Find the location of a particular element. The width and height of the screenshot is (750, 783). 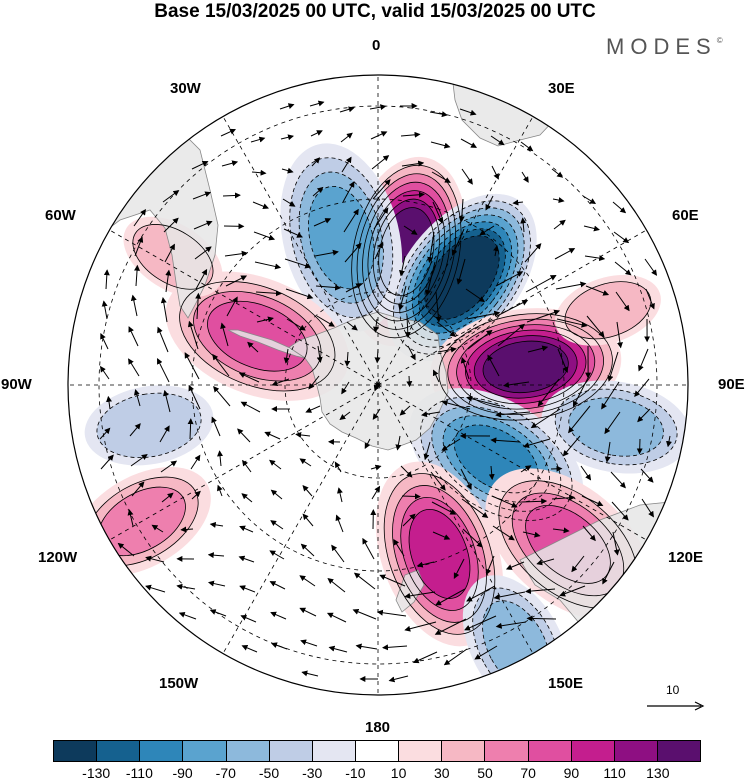

colorbar-tick-label: 10 is located at coordinates (398, 773).